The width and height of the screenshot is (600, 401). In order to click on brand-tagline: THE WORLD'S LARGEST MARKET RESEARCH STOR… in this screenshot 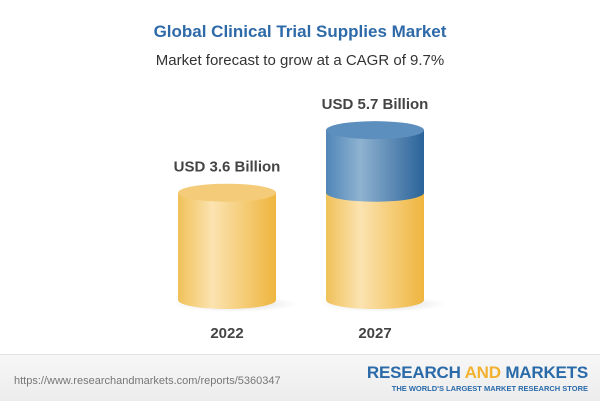, I will do `click(489, 388)`.